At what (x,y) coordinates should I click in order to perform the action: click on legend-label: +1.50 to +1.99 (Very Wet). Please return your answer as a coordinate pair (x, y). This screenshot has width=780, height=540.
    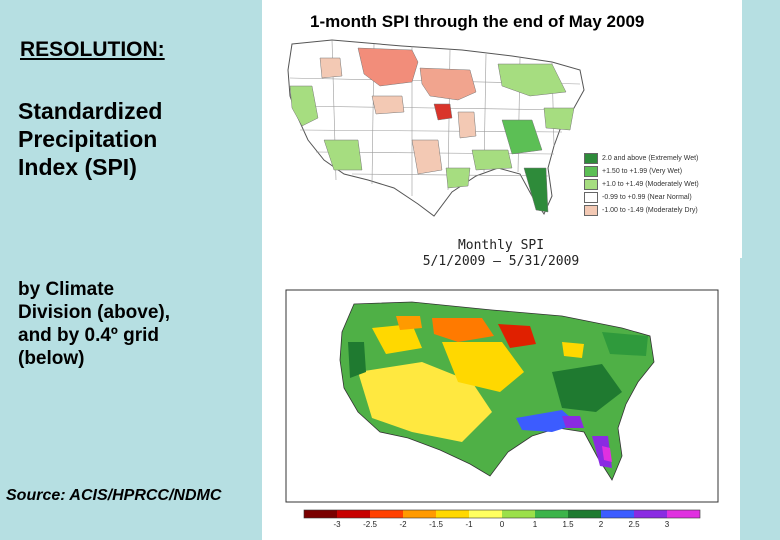
    Looking at the image, I should click on (642, 171).